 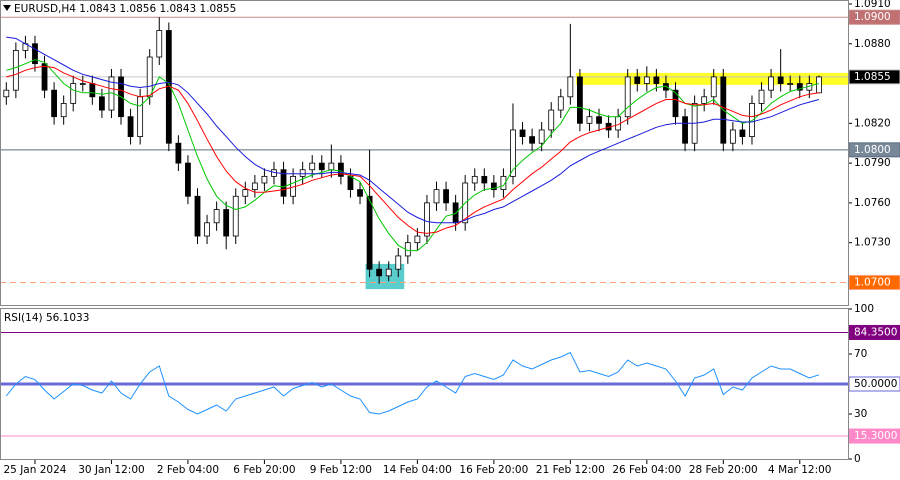 I want to click on rsi-line, so click(x=412, y=383).